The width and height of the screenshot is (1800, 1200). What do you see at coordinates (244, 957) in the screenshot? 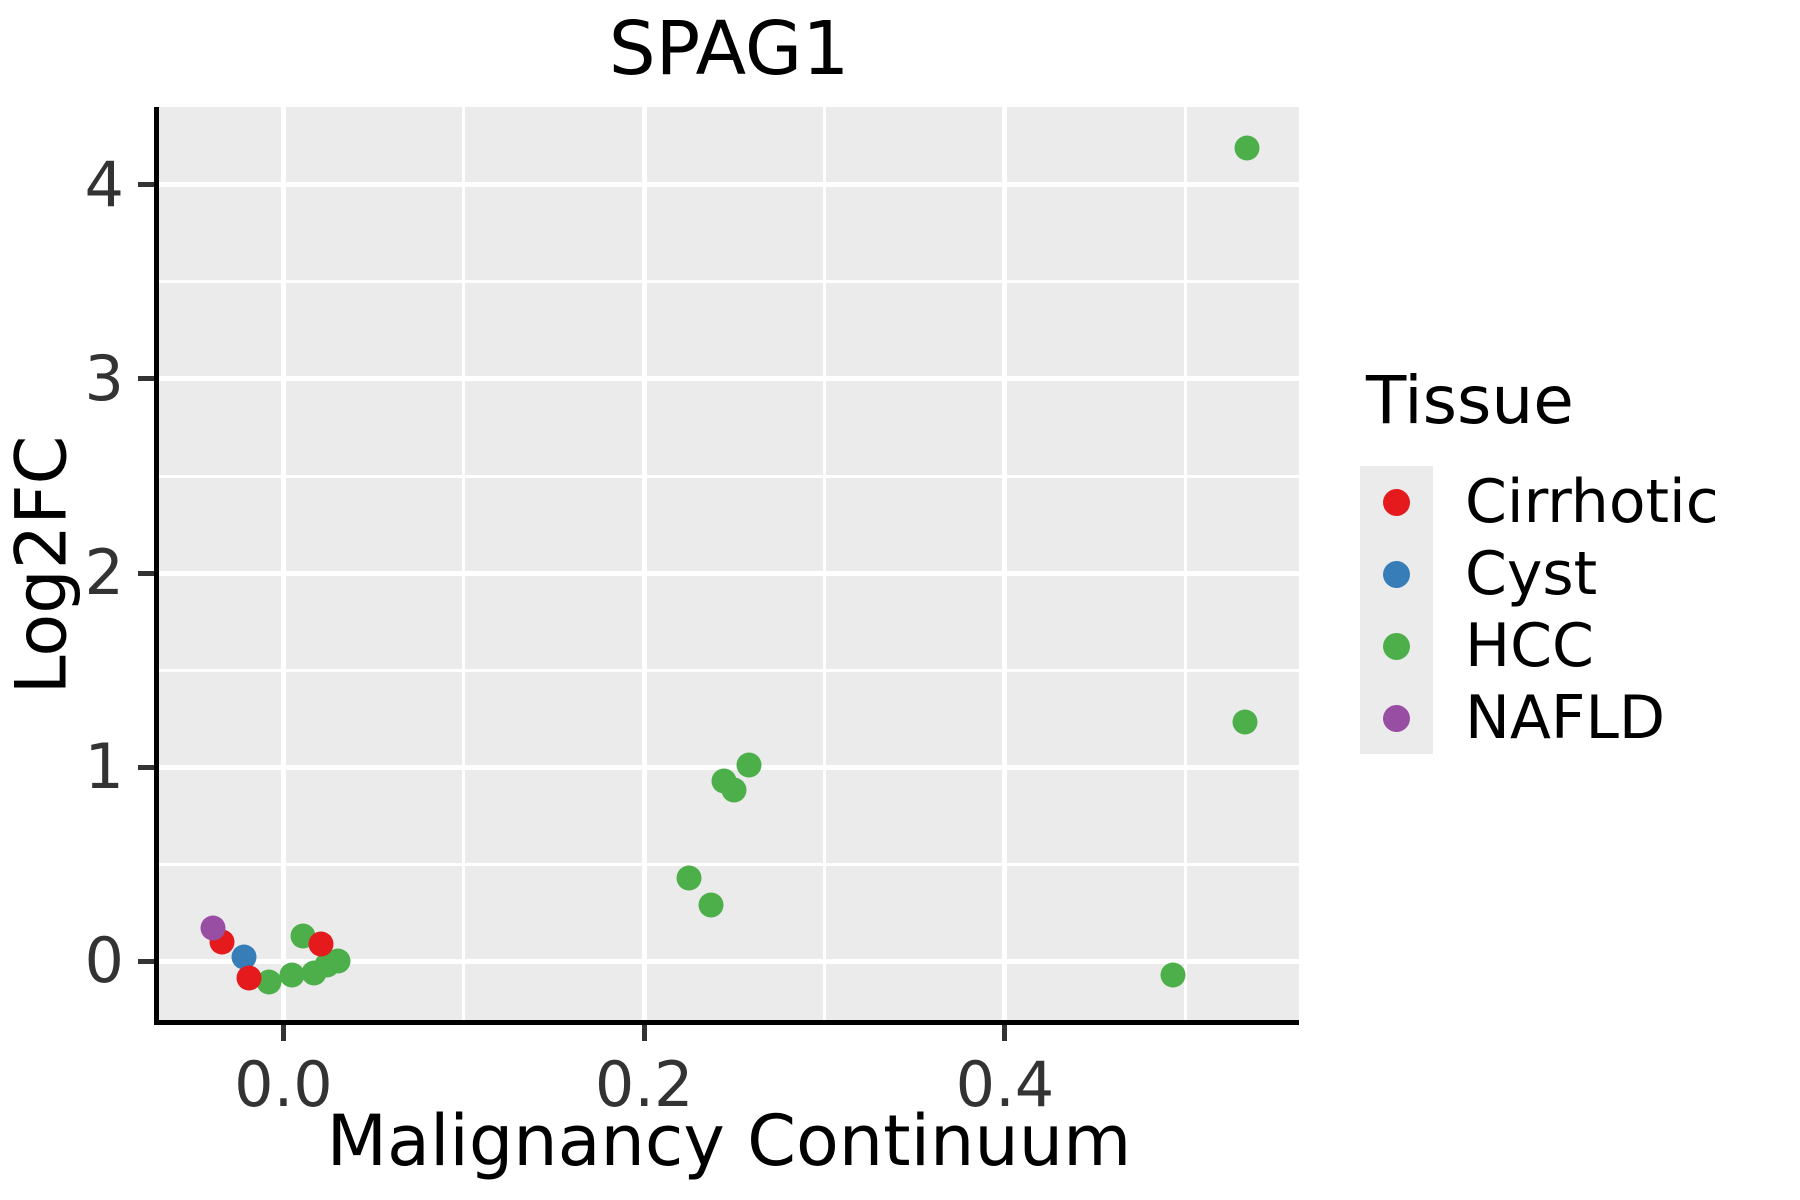
I see `data-point-cyst` at bounding box center [244, 957].